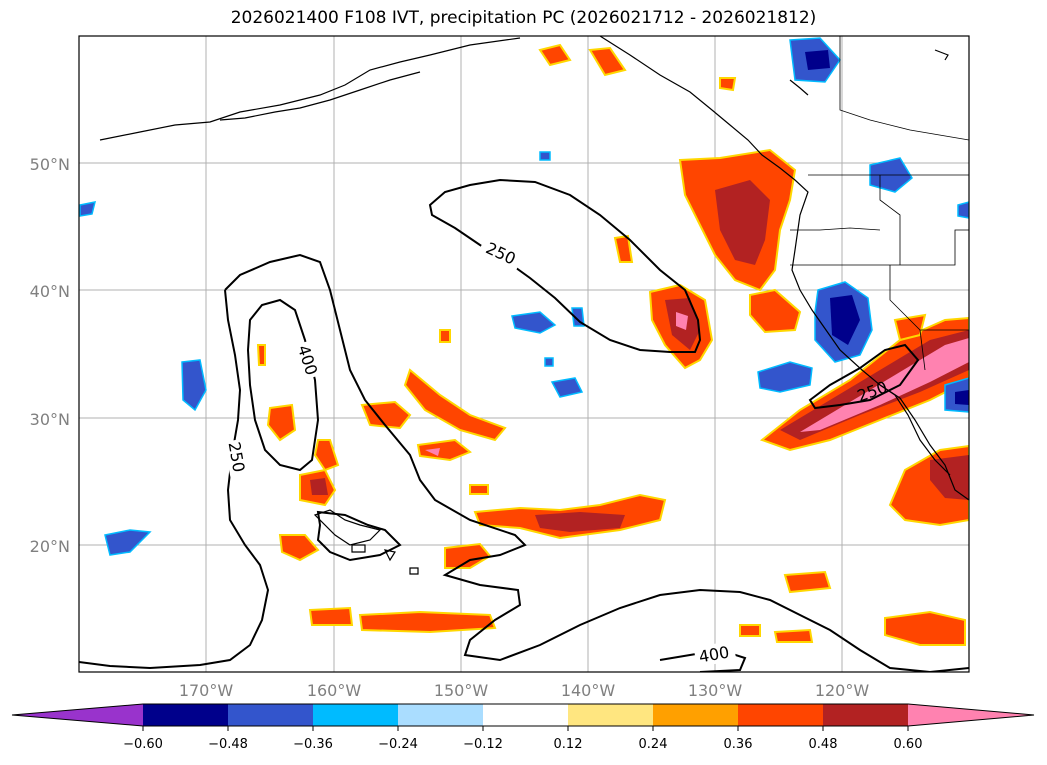 This screenshot has height=765, width=1047. Describe the element at coordinates (742, 222) in the screenshot. I see `precip-patch-nw-core` at that location.